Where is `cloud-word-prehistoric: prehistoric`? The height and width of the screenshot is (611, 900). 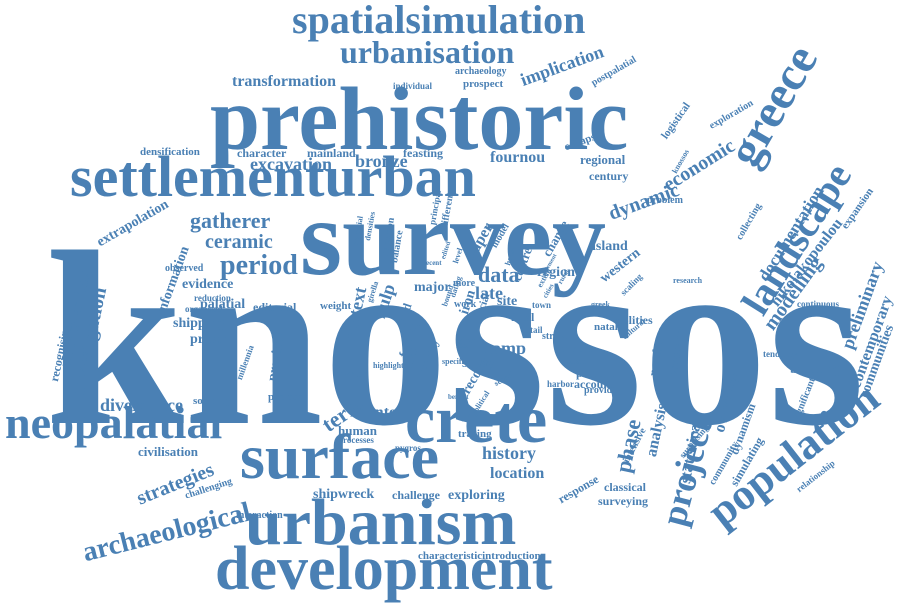
cloud-word-prehistoric: prehistoric is located at coordinates (419, 119).